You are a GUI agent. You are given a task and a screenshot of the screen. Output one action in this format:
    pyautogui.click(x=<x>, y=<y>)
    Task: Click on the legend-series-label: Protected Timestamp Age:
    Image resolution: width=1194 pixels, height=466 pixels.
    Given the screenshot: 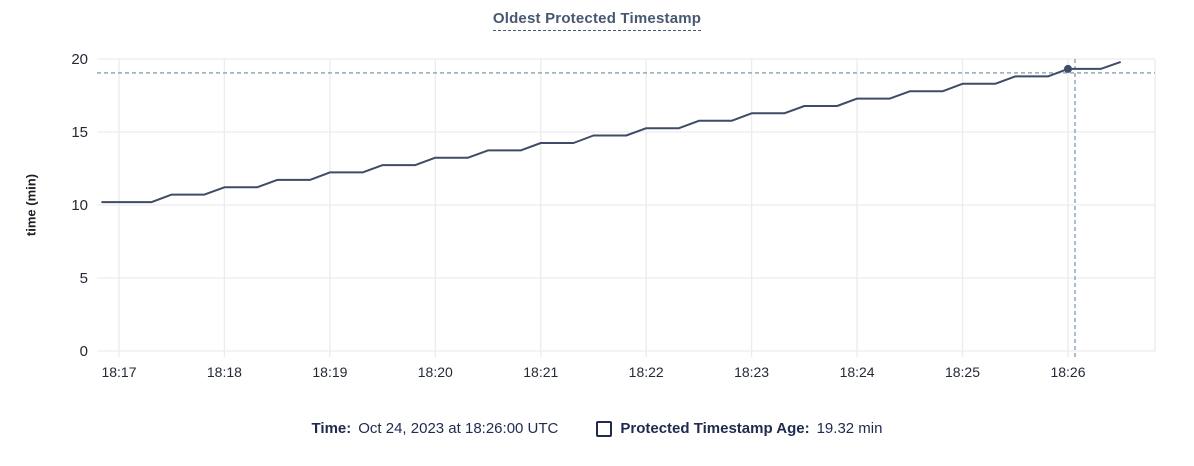 What is the action you would take?
    pyautogui.click(x=715, y=428)
    